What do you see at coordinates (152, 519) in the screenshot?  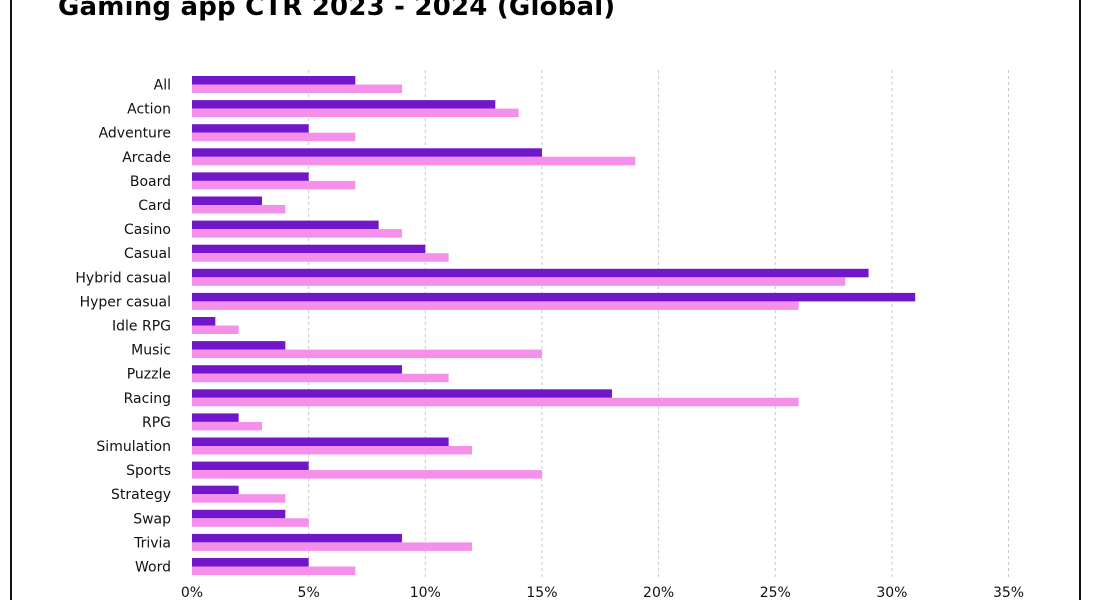 I see `category-label: Swap` at bounding box center [152, 519].